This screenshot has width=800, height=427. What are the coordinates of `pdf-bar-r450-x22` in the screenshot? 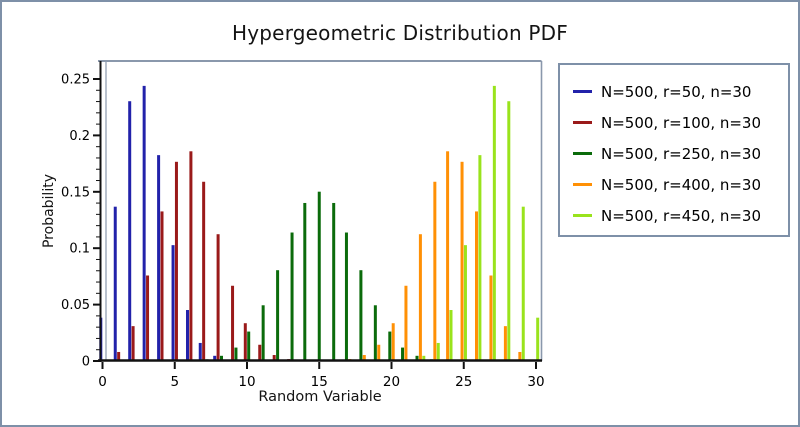 It's located at (424, 358).